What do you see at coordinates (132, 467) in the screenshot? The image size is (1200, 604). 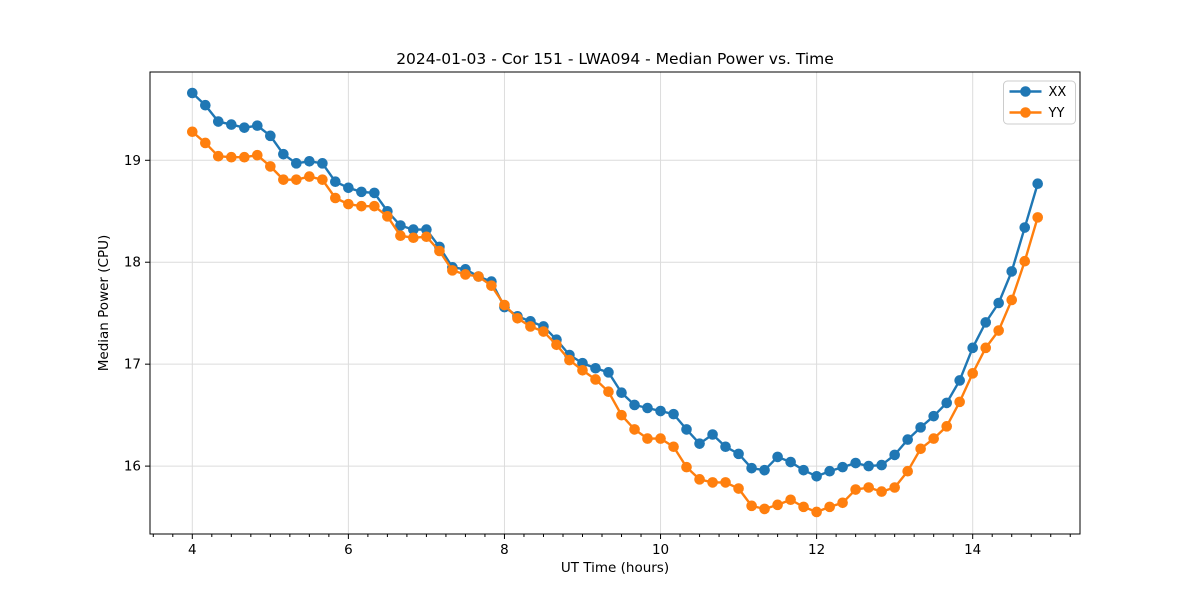 I see `y-tick-label: 16` at bounding box center [132, 467].